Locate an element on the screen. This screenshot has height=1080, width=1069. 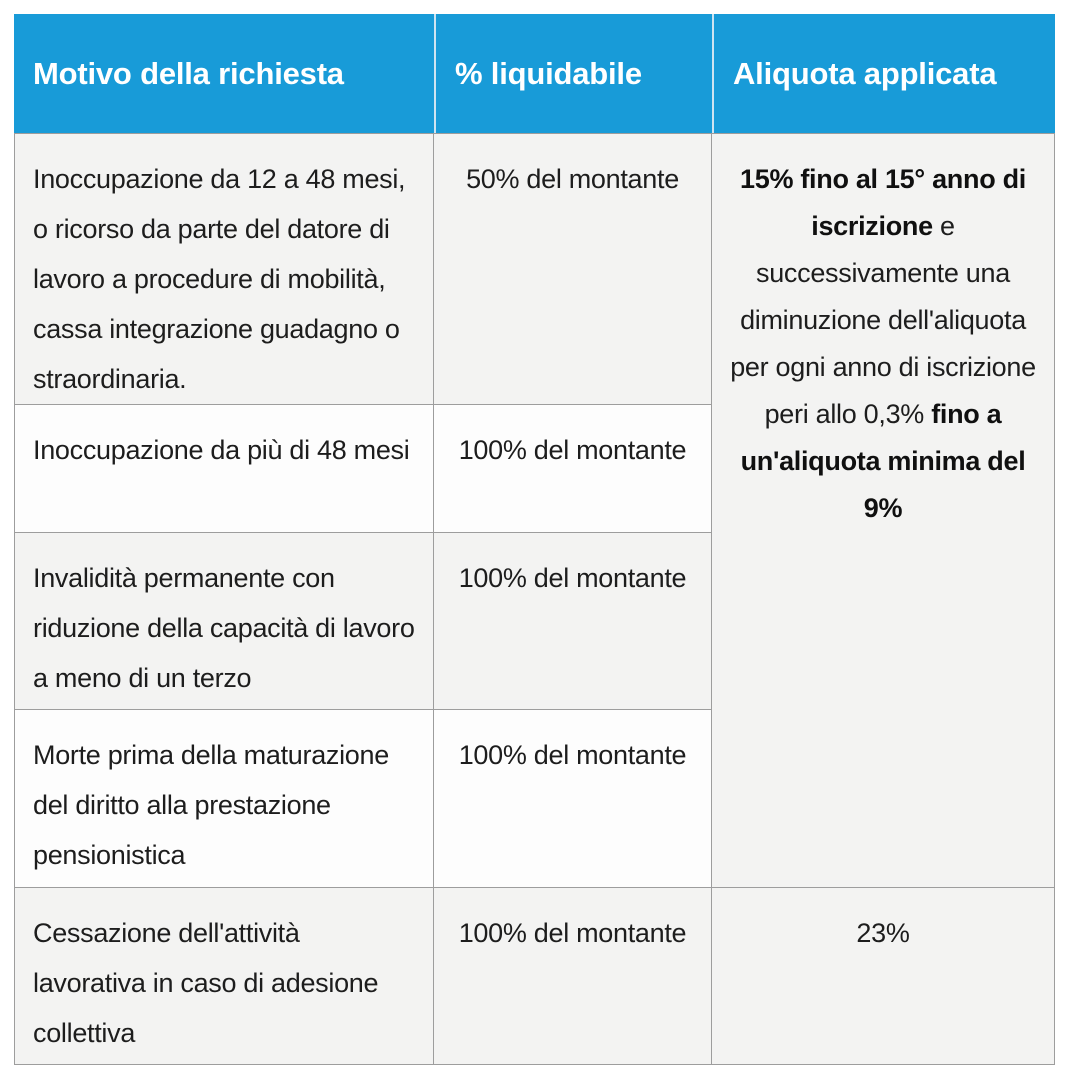
header-aliquota-applicata: Aliquota applicata is located at coordinates (883, 73).